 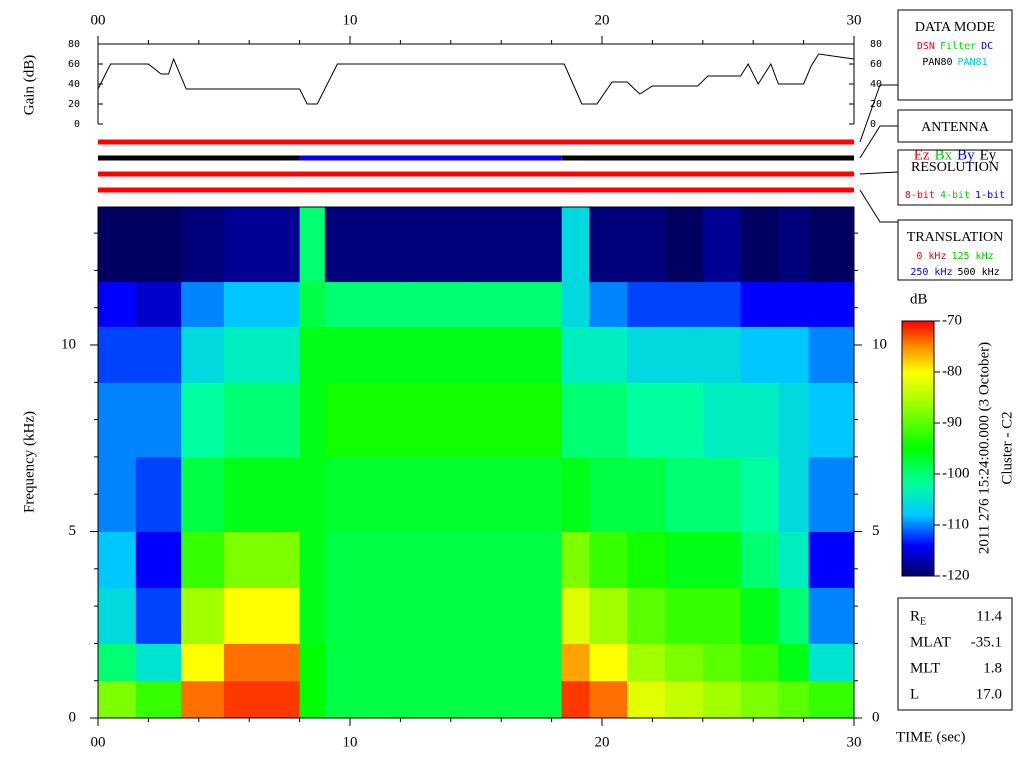 What do you see at coordinates (937, 62) in the screenshot?
I see `legend-item: PAN80` at bounding box center [937, 62].